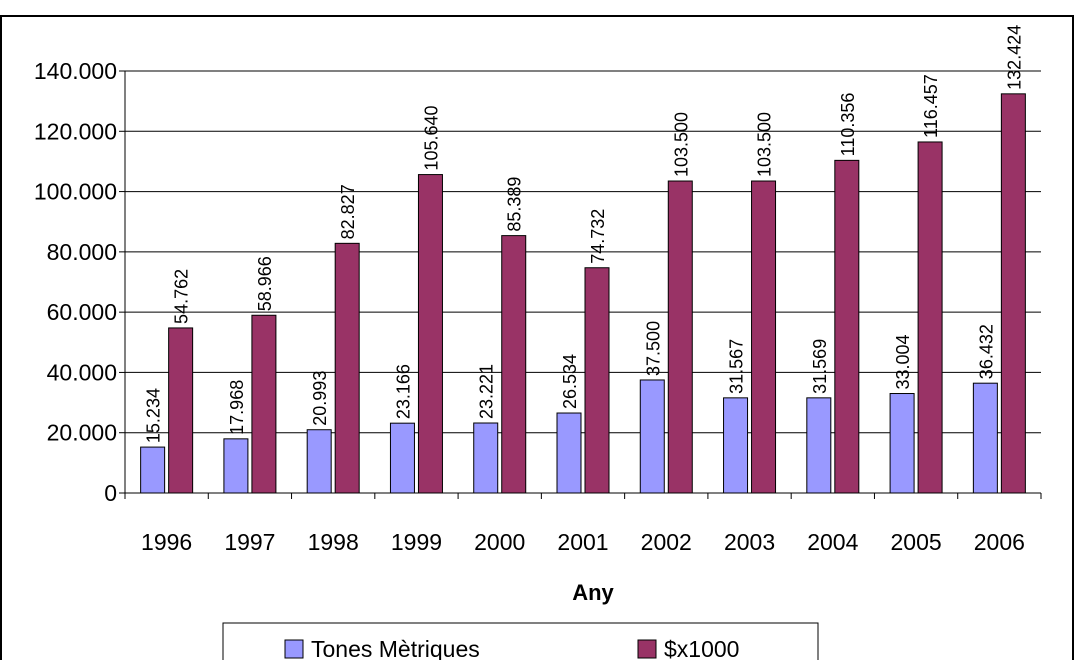 The width and height of the screenshot is (1074, 660). What do you see at coordinates (701, 648) in the screenshot?
I see `legend-label: $x1000` at bounding box center [701, 648].